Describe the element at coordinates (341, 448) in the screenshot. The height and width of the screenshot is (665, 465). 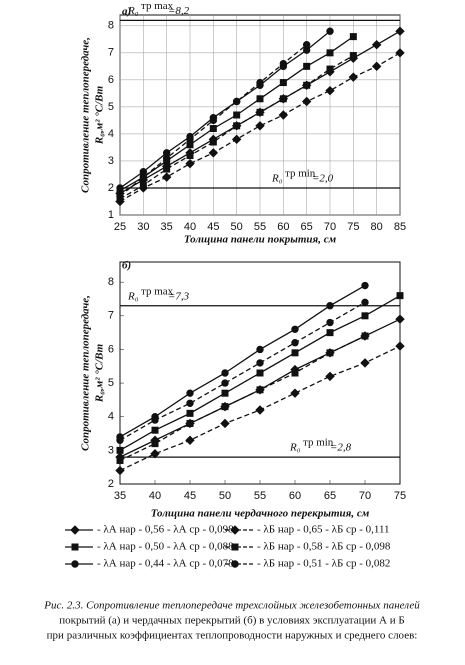
I see `ref-label: =2,8` at that location.